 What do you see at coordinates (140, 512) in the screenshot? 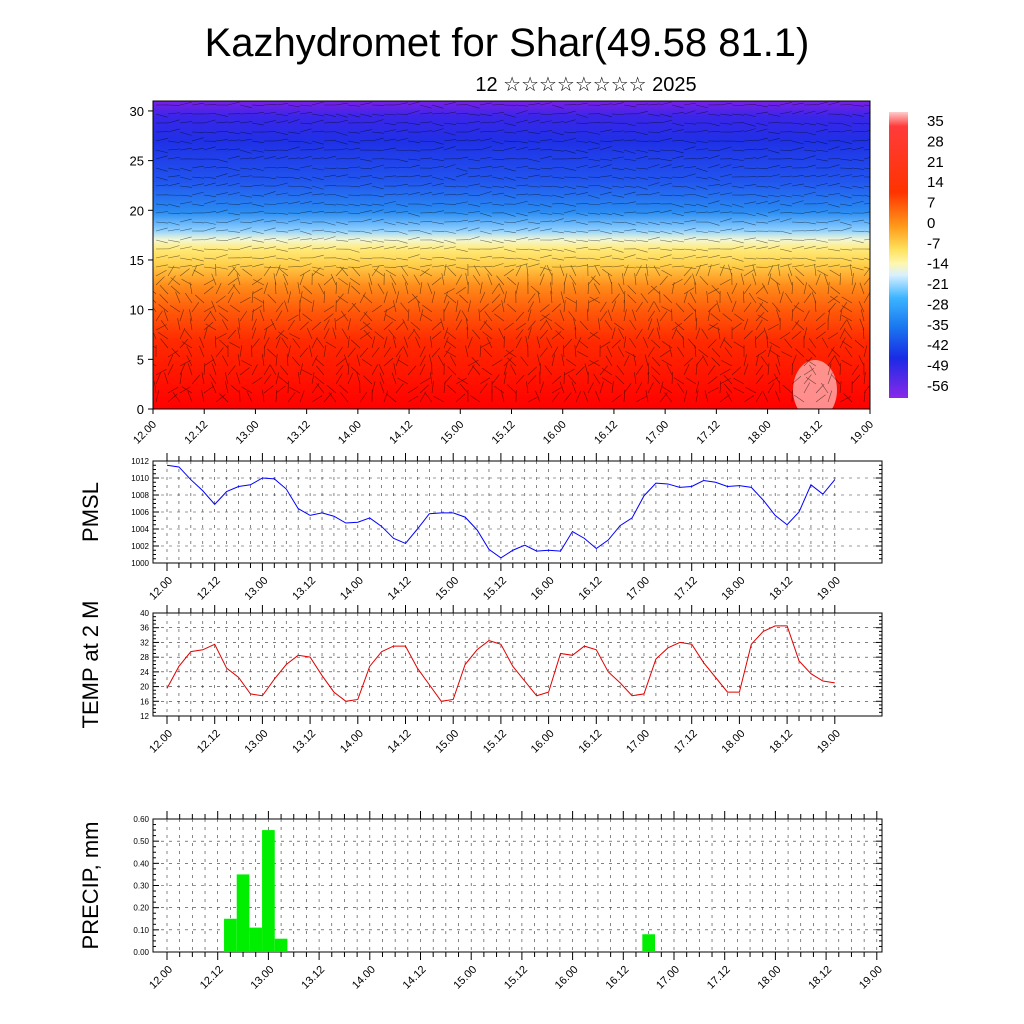
I see `y-tick-label: 1006` at bounding box center [140, 512].